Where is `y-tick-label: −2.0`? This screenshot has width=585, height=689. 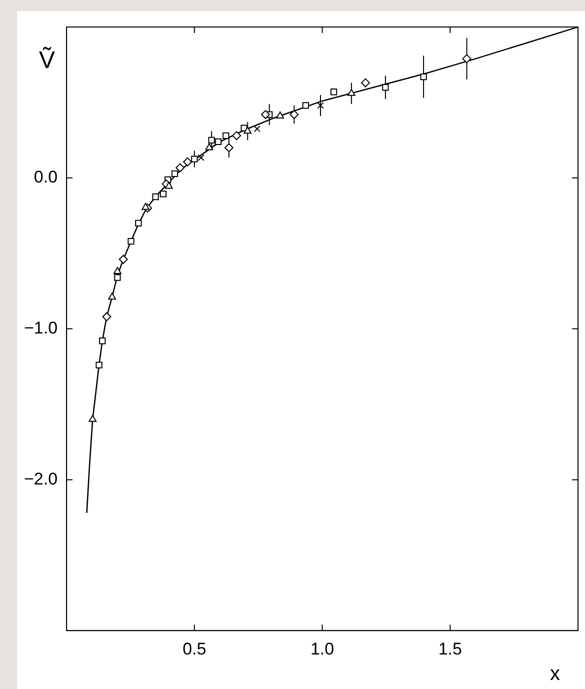
y-tick-label: −2.0 is located at coordinates (41, 478).